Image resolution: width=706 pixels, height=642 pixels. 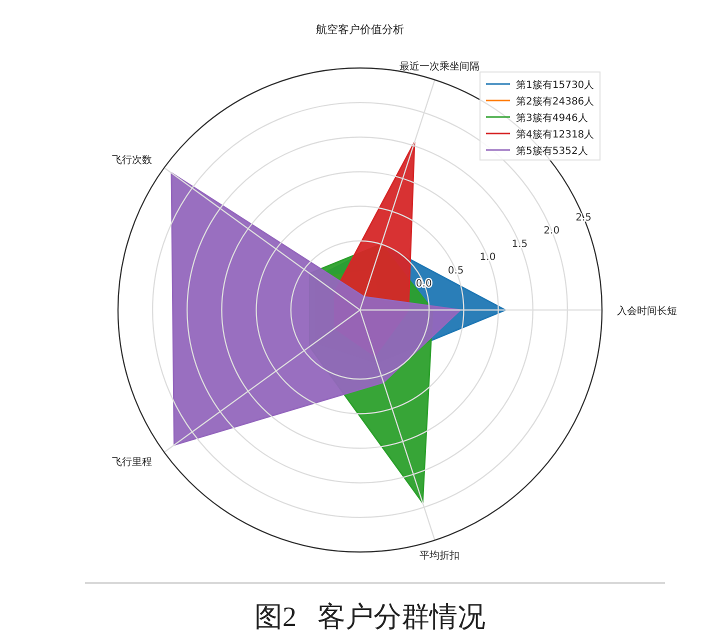 I want to click on spoke-label: 入会时间长短, so click(x=647, y=311).